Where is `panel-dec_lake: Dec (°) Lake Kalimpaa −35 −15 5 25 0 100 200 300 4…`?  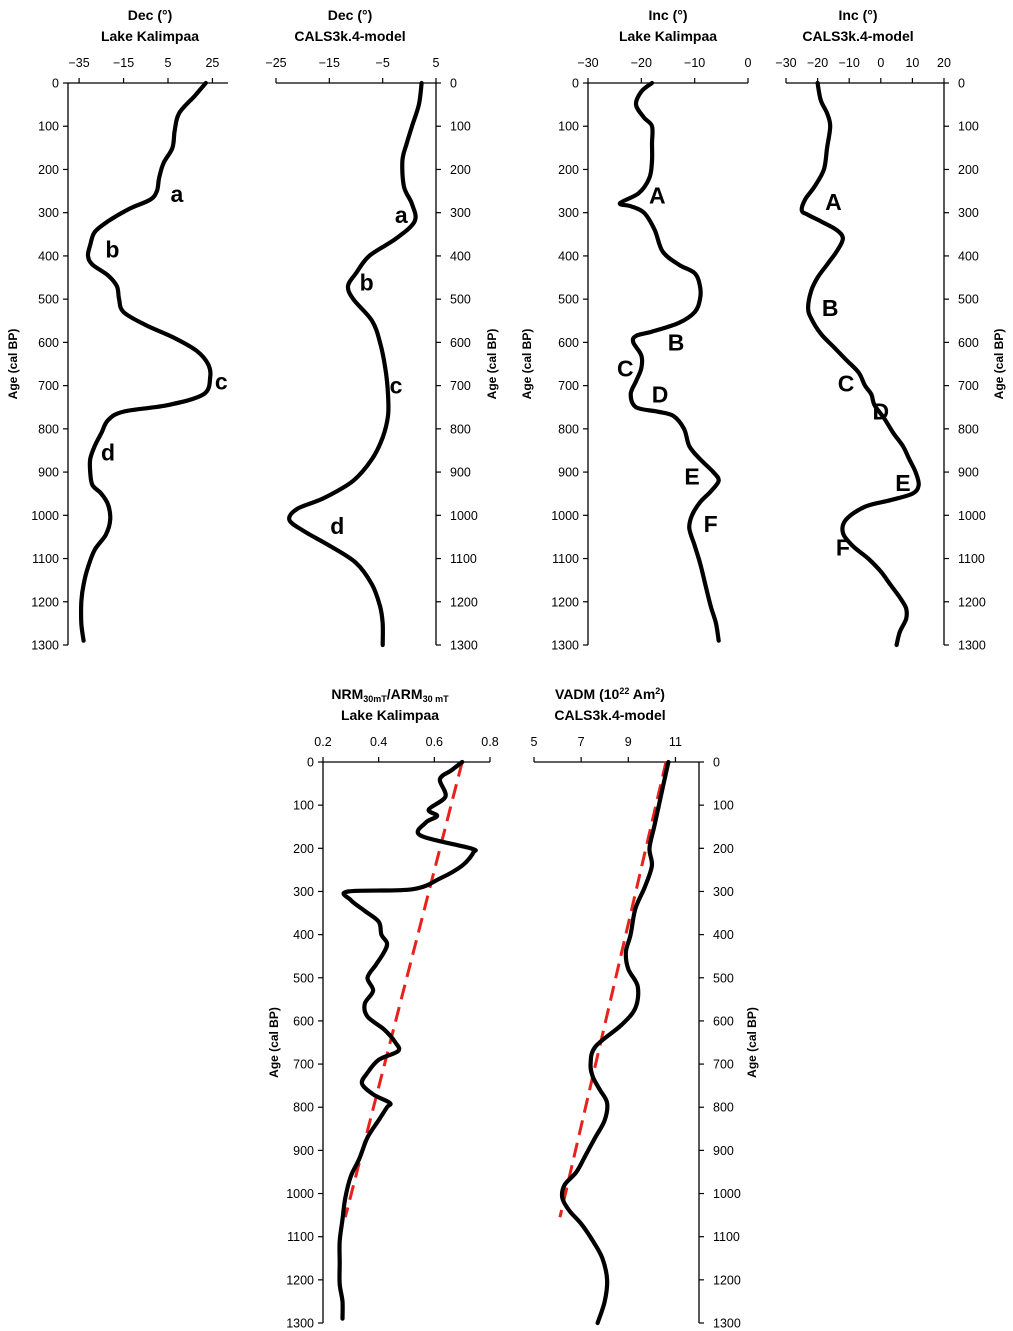
panel-dec_lake: Dec (°) Lake Kalimpaa −35 −15 5 25 0 100 200 300 4… is located at coordinates (117, 330).